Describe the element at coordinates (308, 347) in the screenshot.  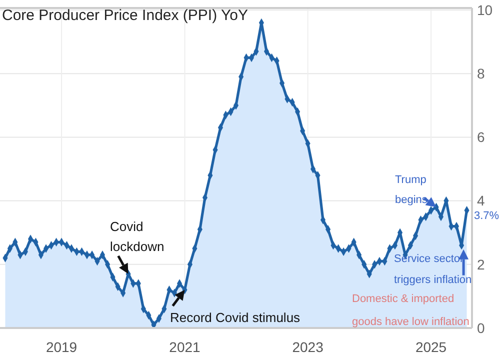
I see `x-tick-label: 2023` at that location.